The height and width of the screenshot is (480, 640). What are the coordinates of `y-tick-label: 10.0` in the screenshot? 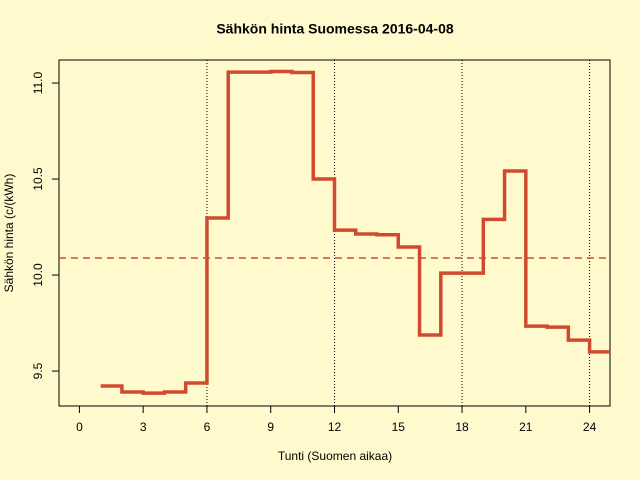 It's located at (38, 275).